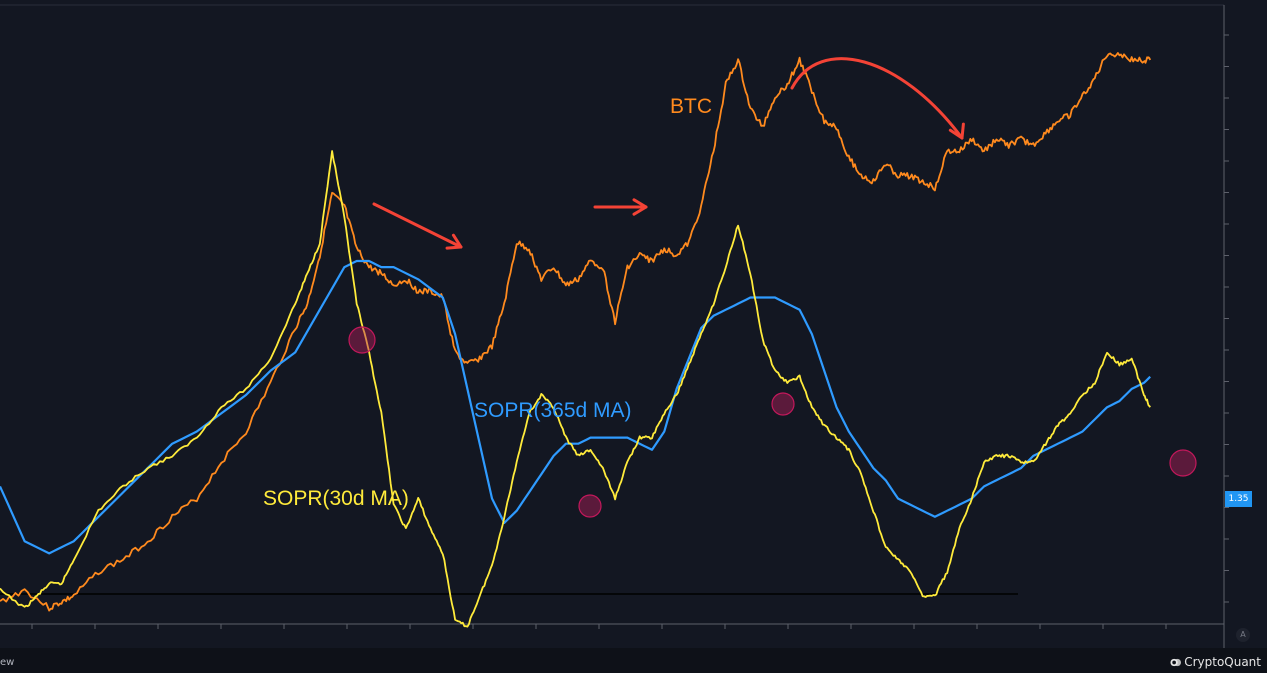 The height and width of the screenshot is (673, 1267). Describe the element at coordinates (640, 207) in the screenshot. I see `right-arrow-head` at that location.